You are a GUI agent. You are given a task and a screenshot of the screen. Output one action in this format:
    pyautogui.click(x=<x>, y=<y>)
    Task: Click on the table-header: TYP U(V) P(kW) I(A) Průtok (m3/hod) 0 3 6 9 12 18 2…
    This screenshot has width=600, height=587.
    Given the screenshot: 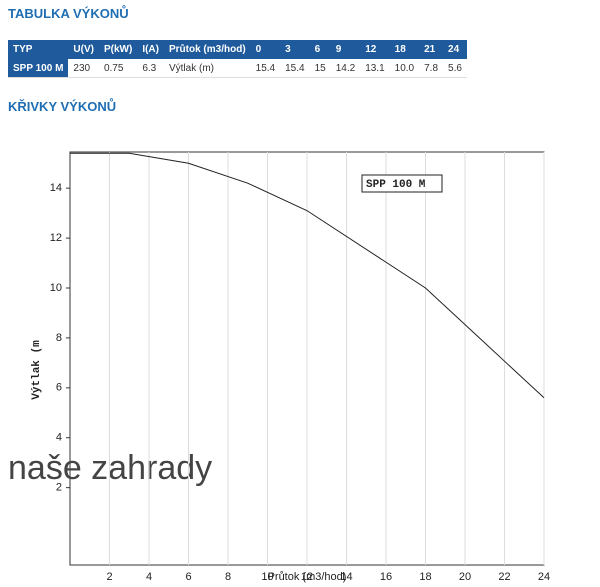 What is the action you would take?
    pyautogui.click(x=237, y=49)
    